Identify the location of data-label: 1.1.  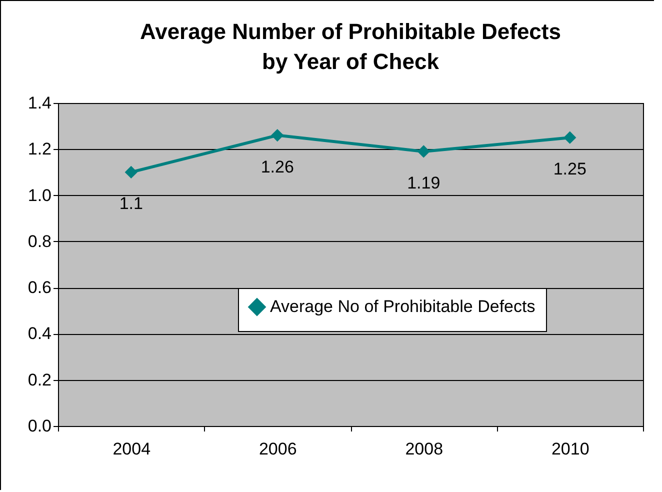
(131, 204).